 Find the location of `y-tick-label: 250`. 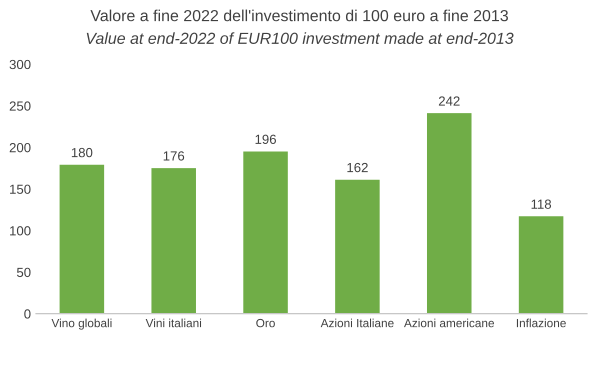

y-tick-label: 250 is located at coordinates (20, 106).